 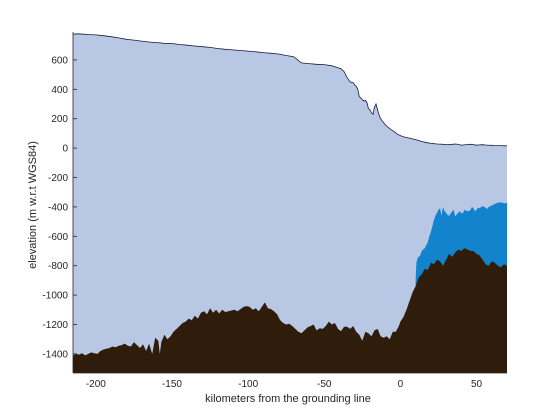 I want to click on y-tick-label: -200, so click(x=58, y=178).